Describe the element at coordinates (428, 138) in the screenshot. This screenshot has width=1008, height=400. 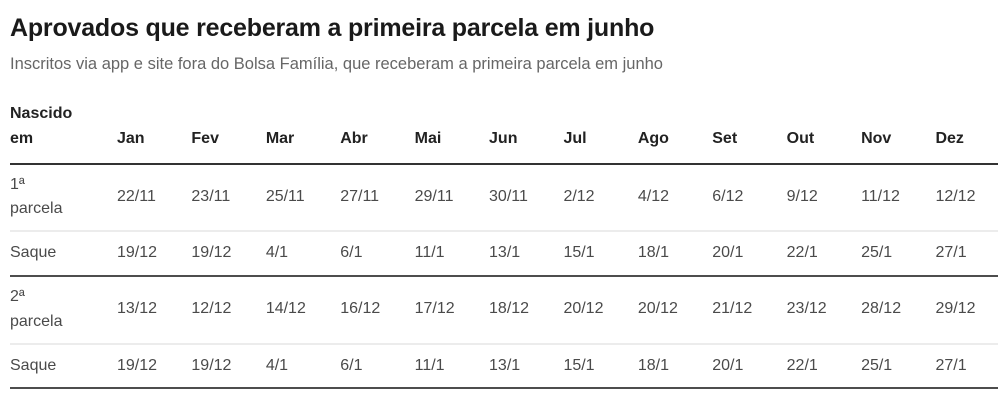
I see `month-column-header: Mai` at that location.